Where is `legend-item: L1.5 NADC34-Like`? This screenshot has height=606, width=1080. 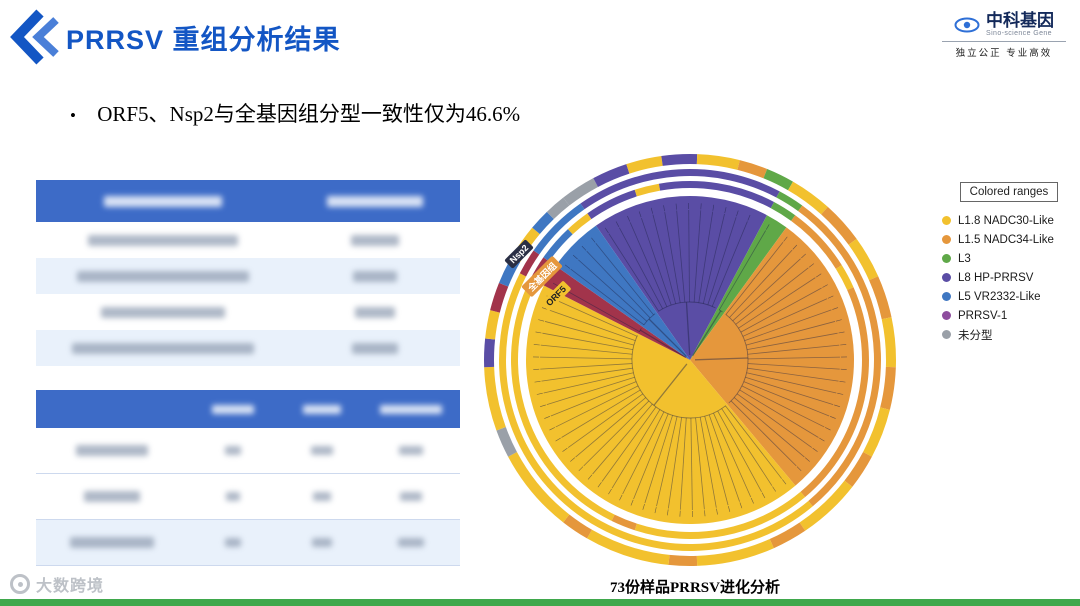 legend-item: L1.5 NADC34-Like is located at coordinates (1009, 239).